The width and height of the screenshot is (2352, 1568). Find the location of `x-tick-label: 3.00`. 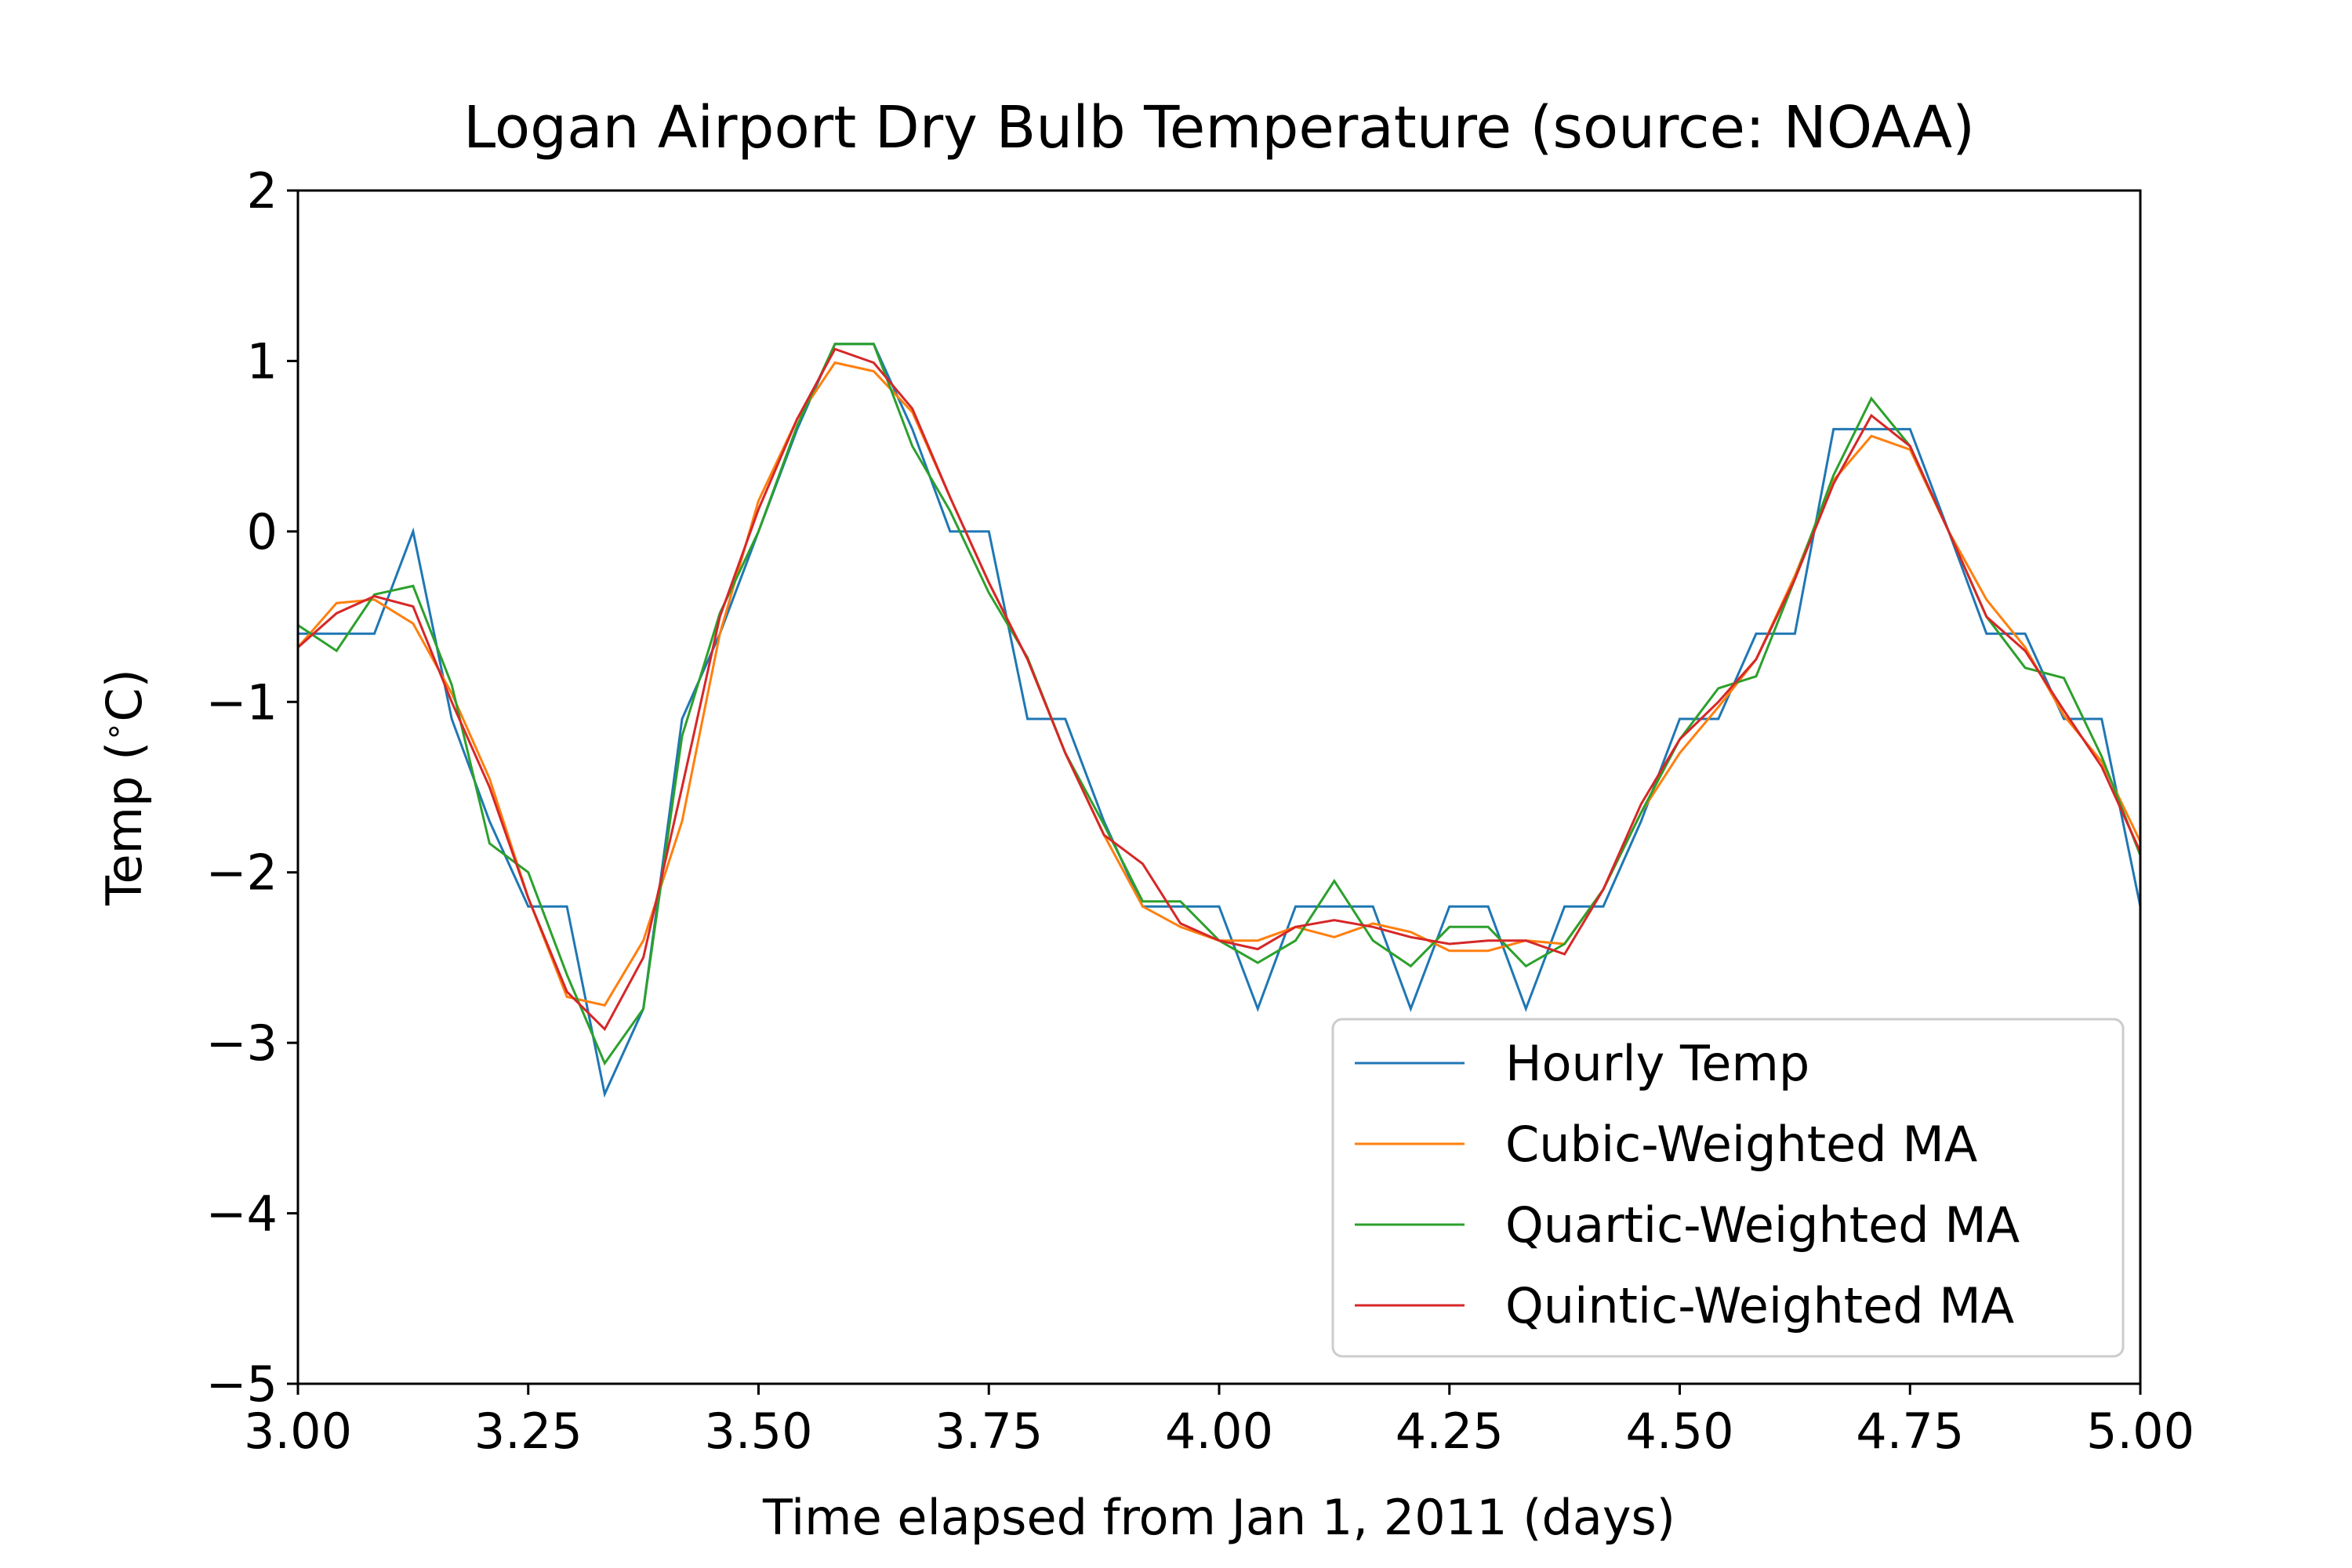

x-tick-label: 3.00 is located at coordinates (298, 1431).